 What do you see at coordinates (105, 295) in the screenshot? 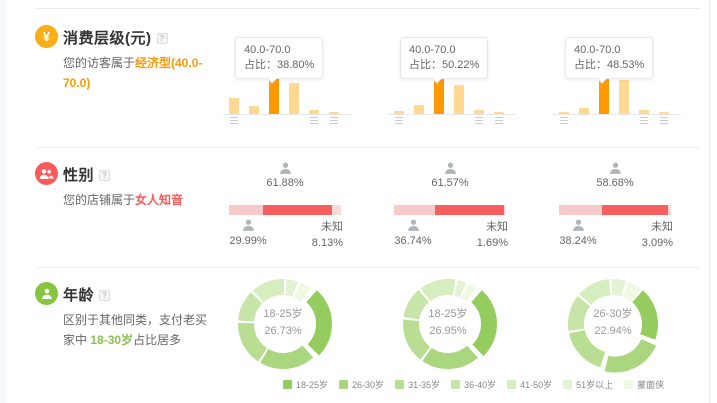
I see `age-help-icon: ?` at bounding box center [105, 295].